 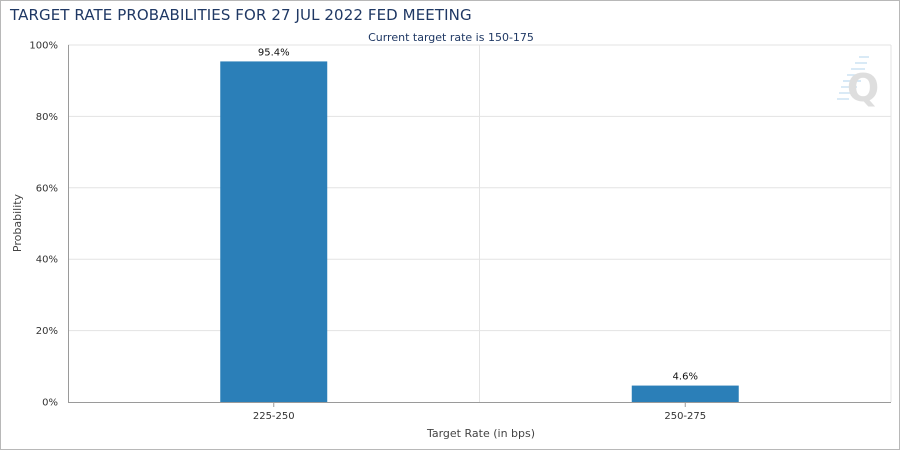 I want to click on svg-text: Q, so click(x=863, y=88).